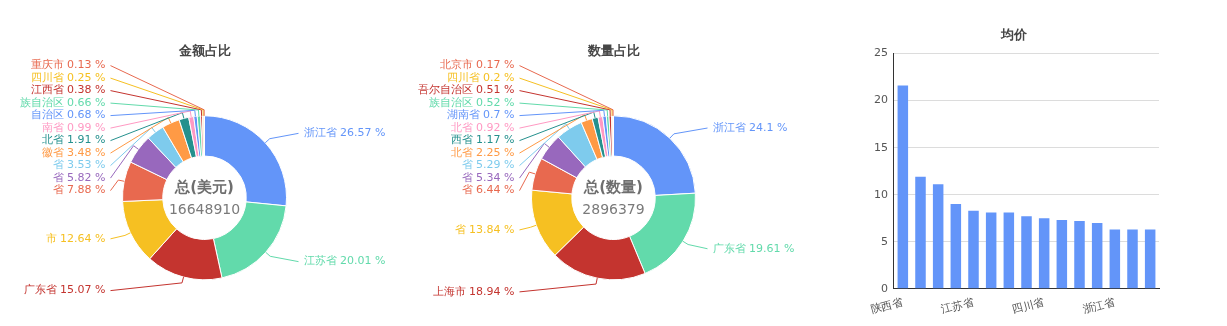 This screenshot has height=326, width=1227. I want to click on x-tick-label: 江苏省, so click(957, 306).